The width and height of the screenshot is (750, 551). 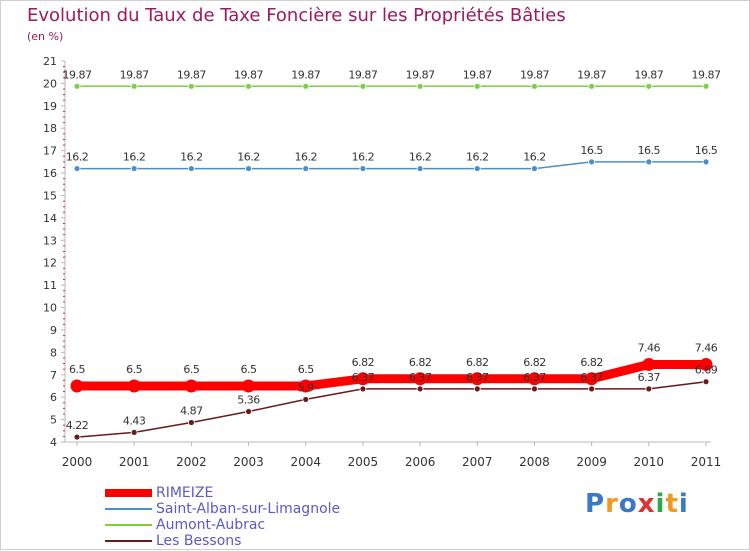 I want to click on y-tick-label: 4, so click(x=53, y=442).